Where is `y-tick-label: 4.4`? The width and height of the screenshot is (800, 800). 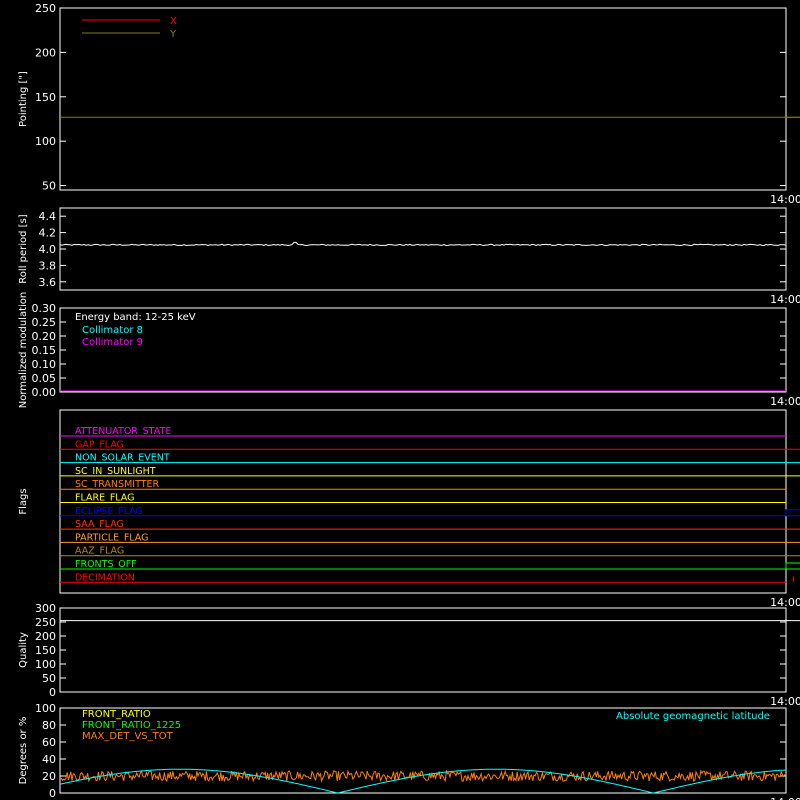 y-tick-label: 4.4 is located at coordinates (48, 216).